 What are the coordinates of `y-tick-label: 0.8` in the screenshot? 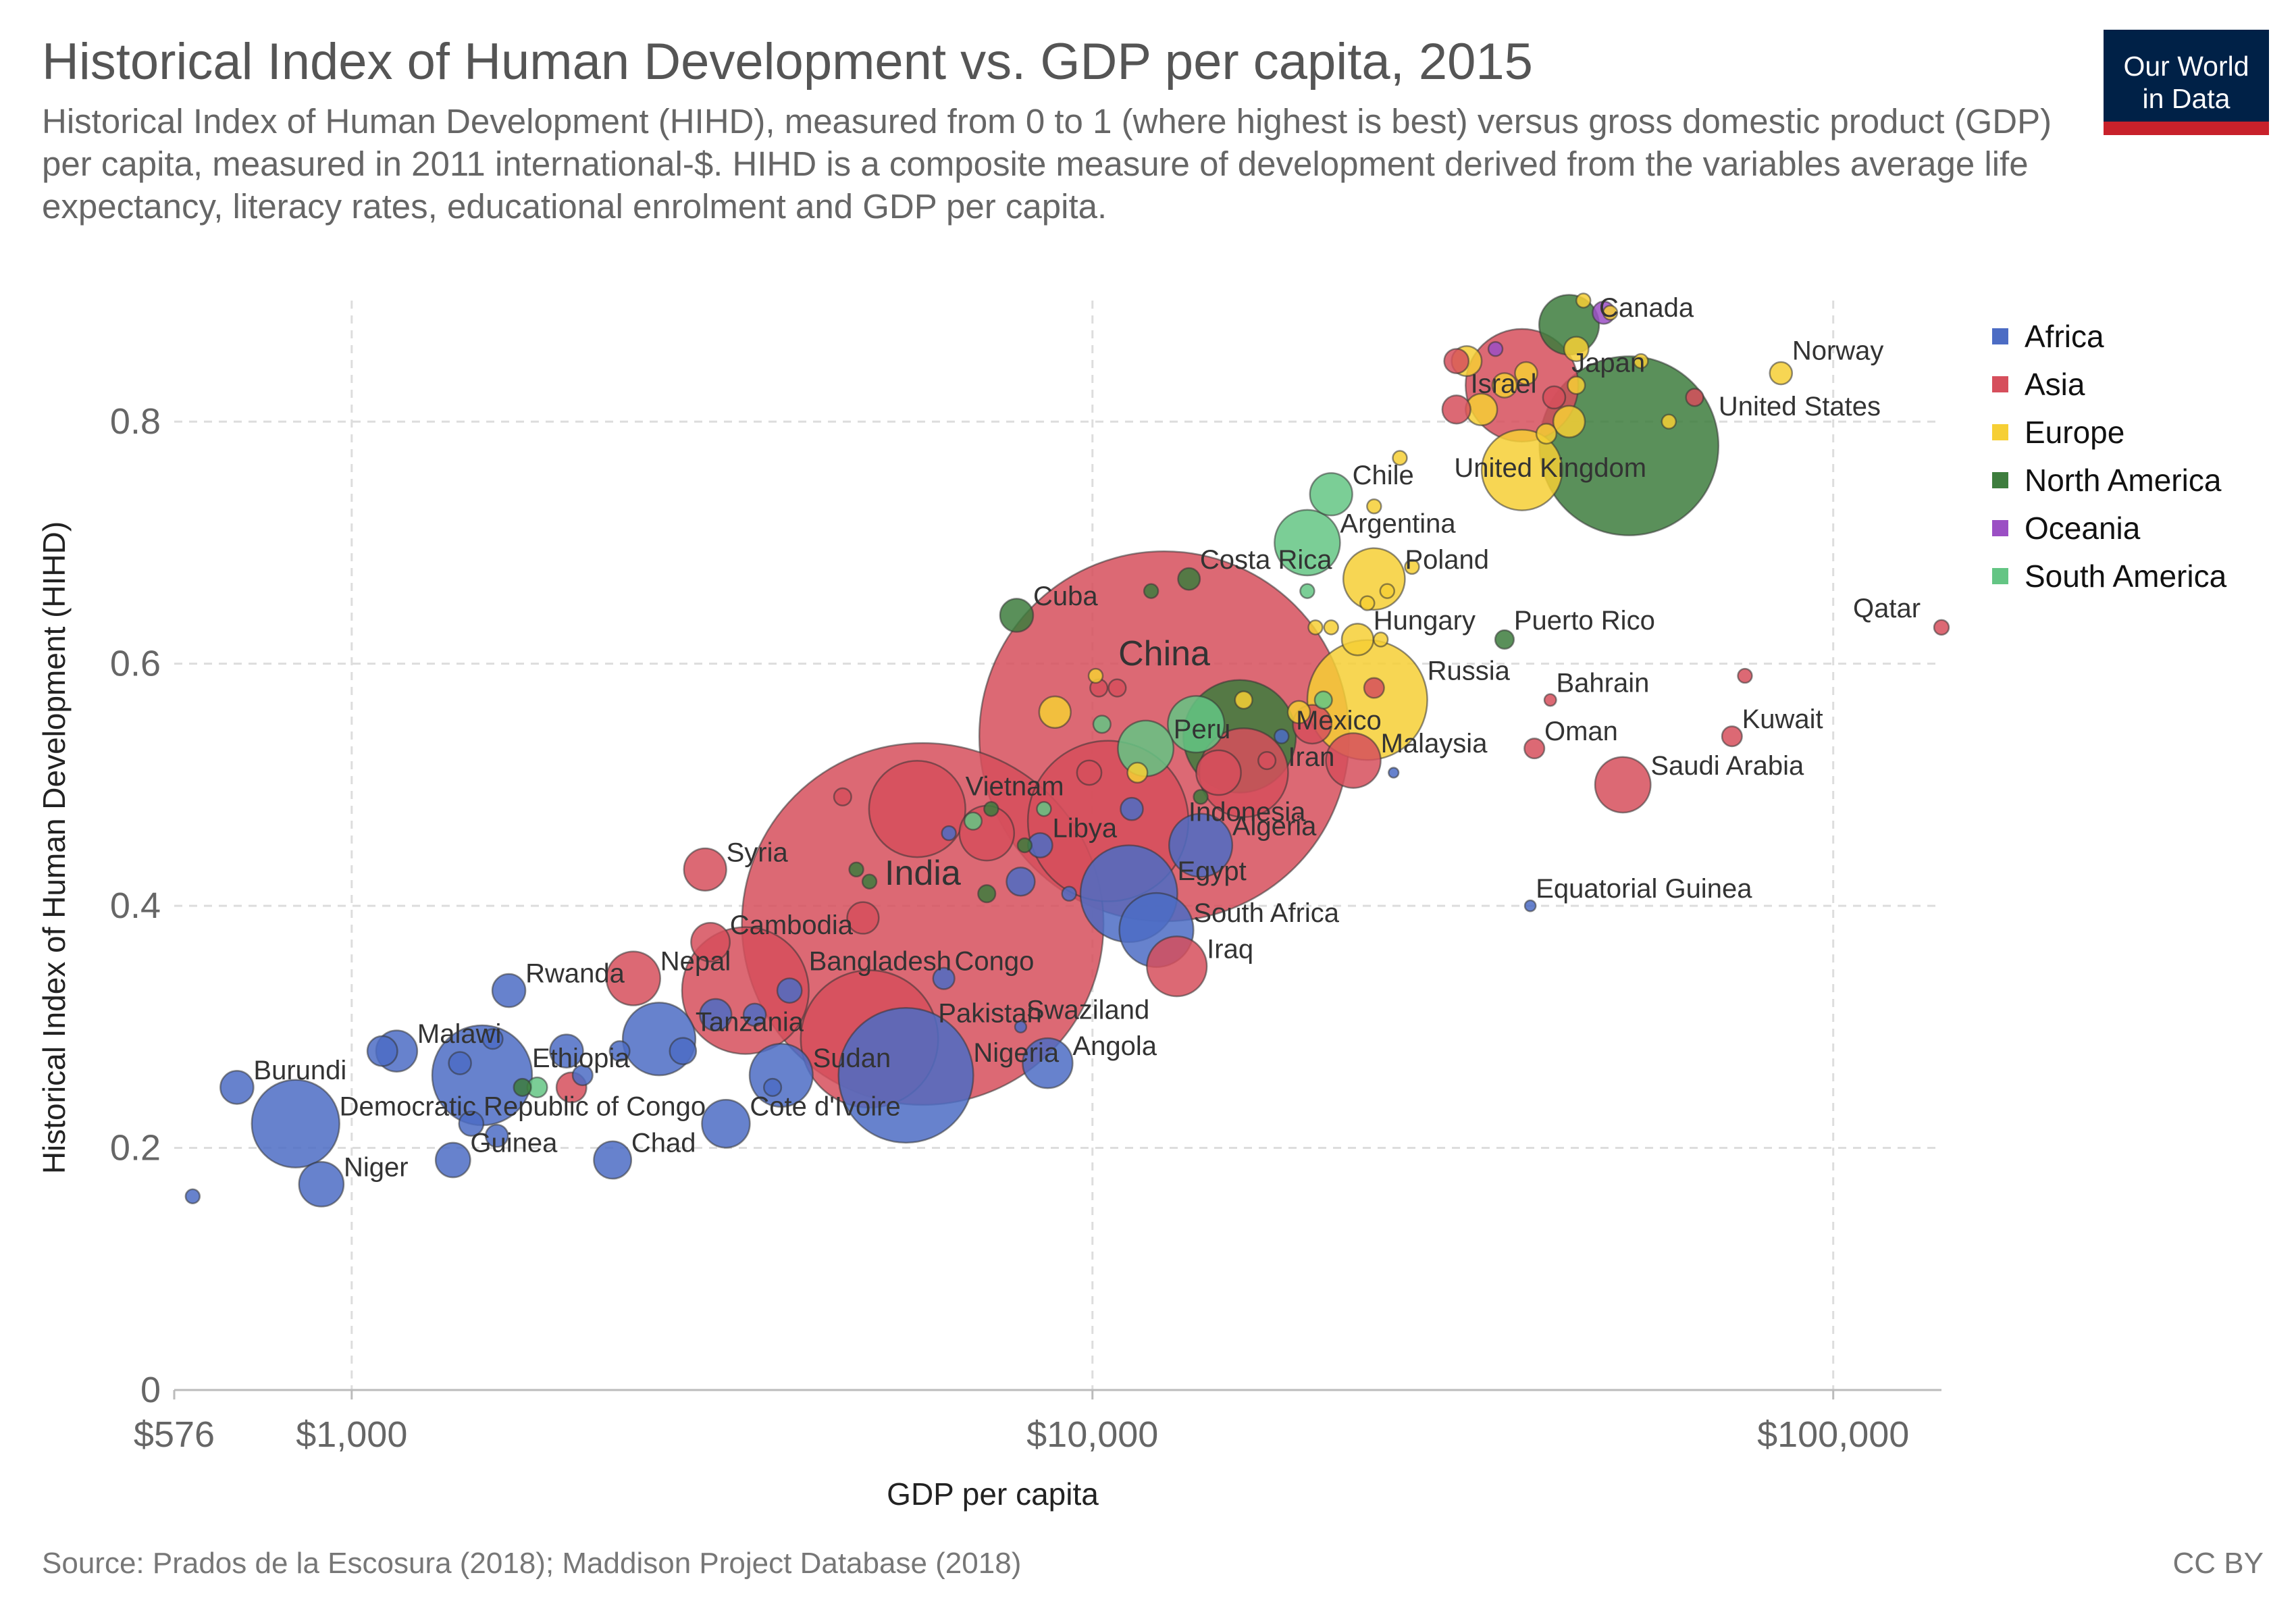 It's located at (135, 421).